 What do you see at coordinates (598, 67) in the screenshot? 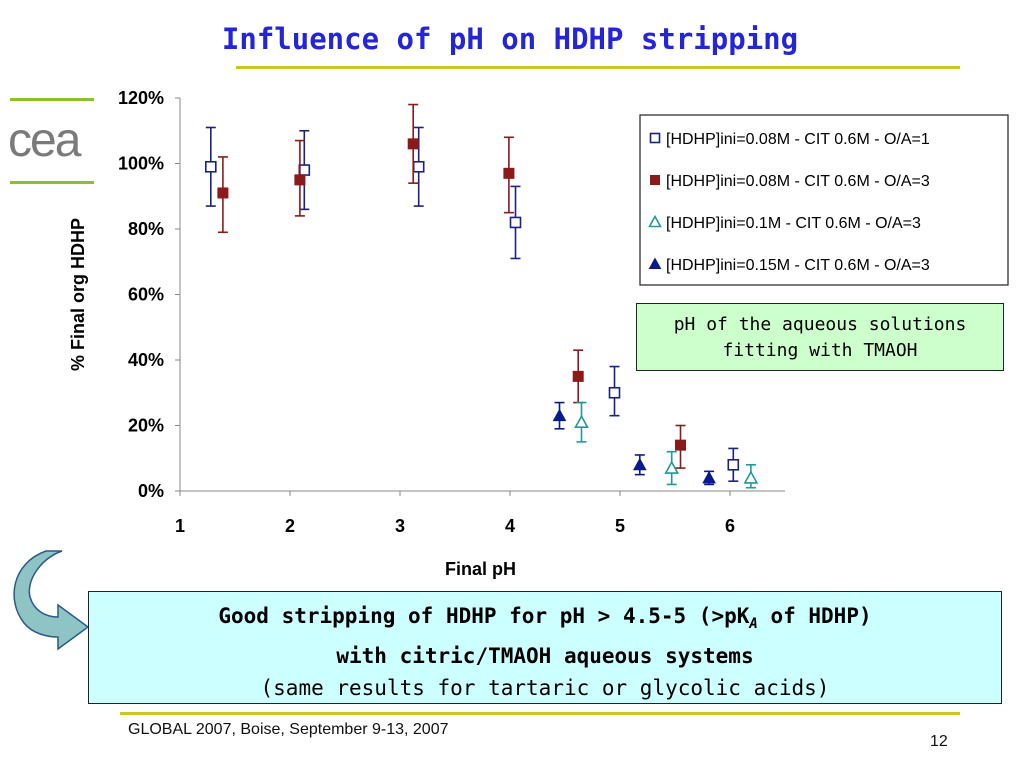
I see `title-underline` at bounding box center [598, 67].